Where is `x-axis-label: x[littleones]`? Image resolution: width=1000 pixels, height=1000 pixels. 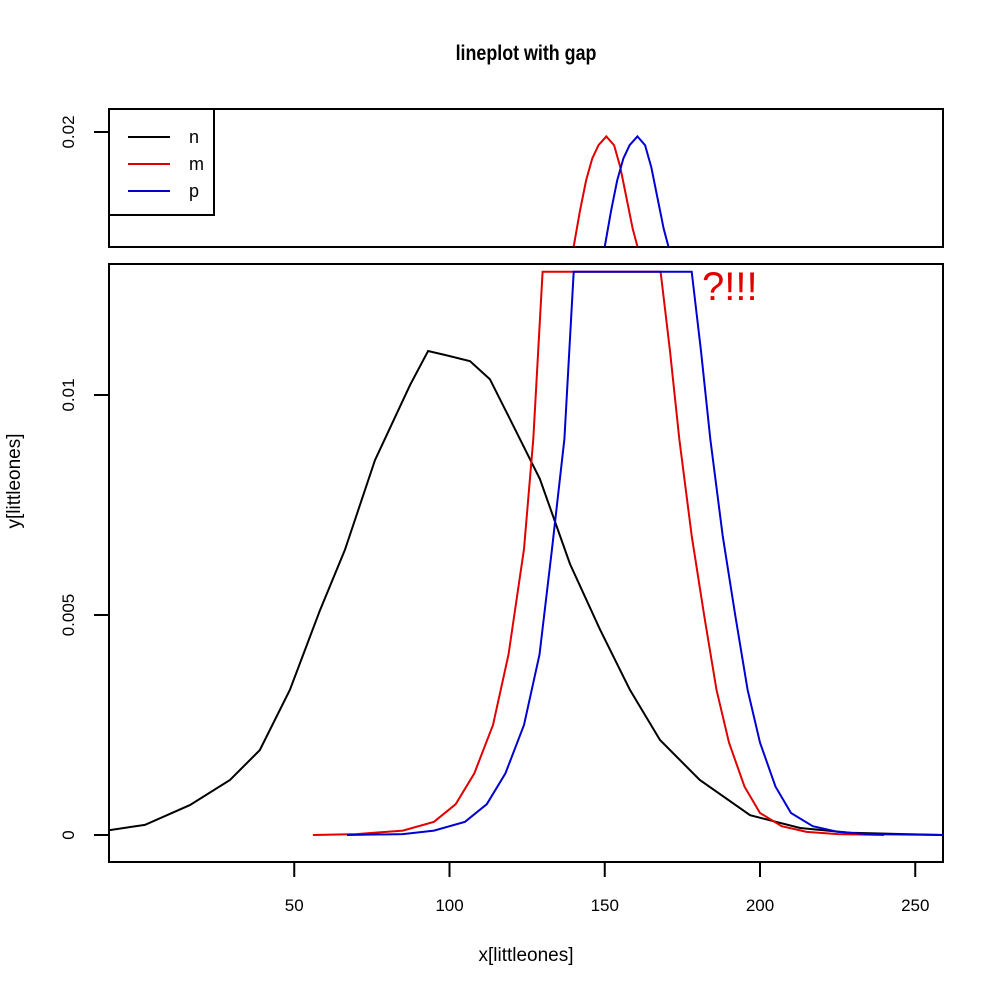
x-axis-label: x[littleones] is located at coordinates (526, 955).